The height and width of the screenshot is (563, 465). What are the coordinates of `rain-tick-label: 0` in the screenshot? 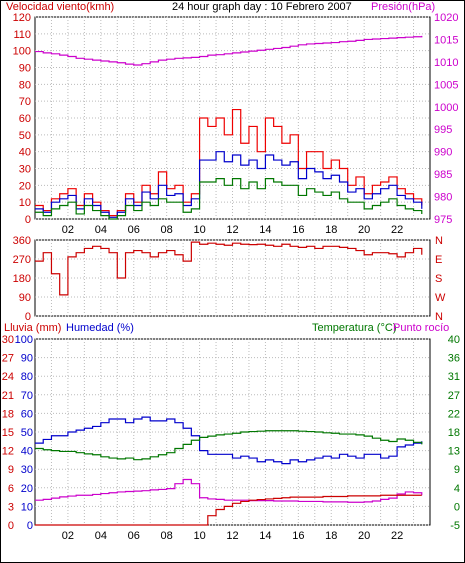 It's located at (11, 526).